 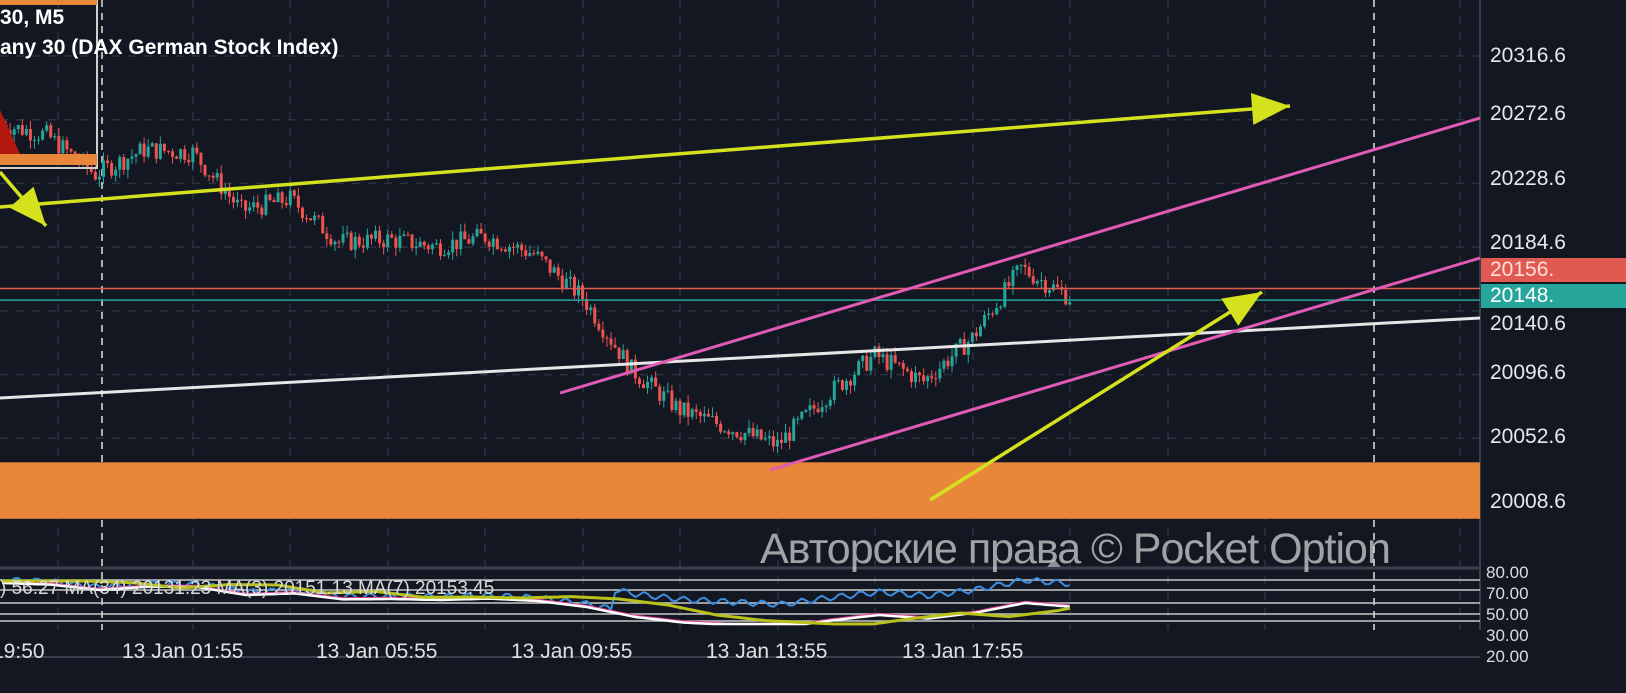 What do you see at coordinates (10, 132) in the screenshot?
I see `red-triangle-shape` at bounding box center [10, 132].